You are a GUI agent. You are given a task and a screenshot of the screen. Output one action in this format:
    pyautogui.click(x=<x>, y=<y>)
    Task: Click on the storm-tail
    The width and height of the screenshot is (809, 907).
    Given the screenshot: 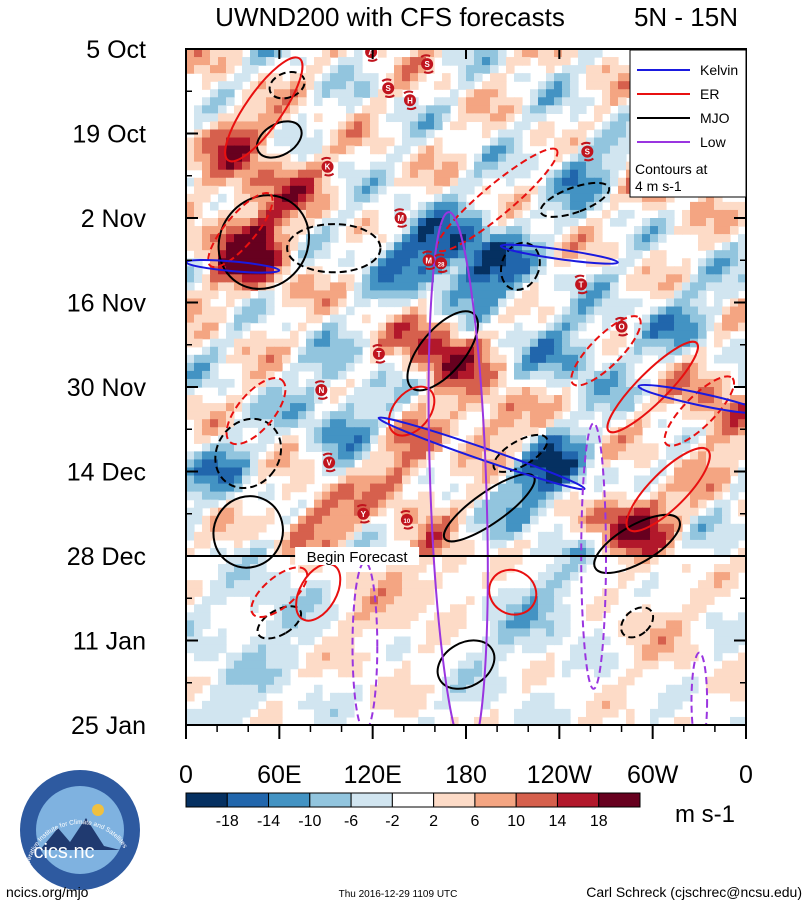 What is the action you would take?
    pyautogui.click(x=429, y=260)
    